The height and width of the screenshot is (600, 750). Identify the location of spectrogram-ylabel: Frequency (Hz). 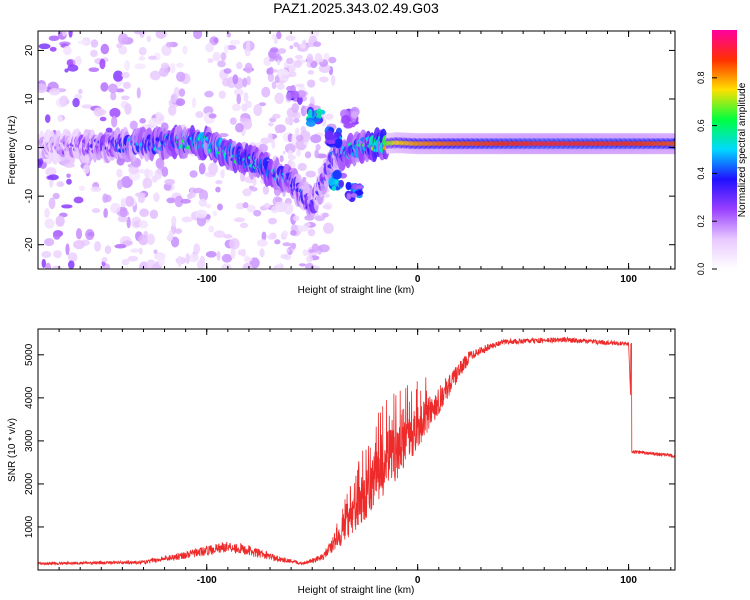
(12, 150).